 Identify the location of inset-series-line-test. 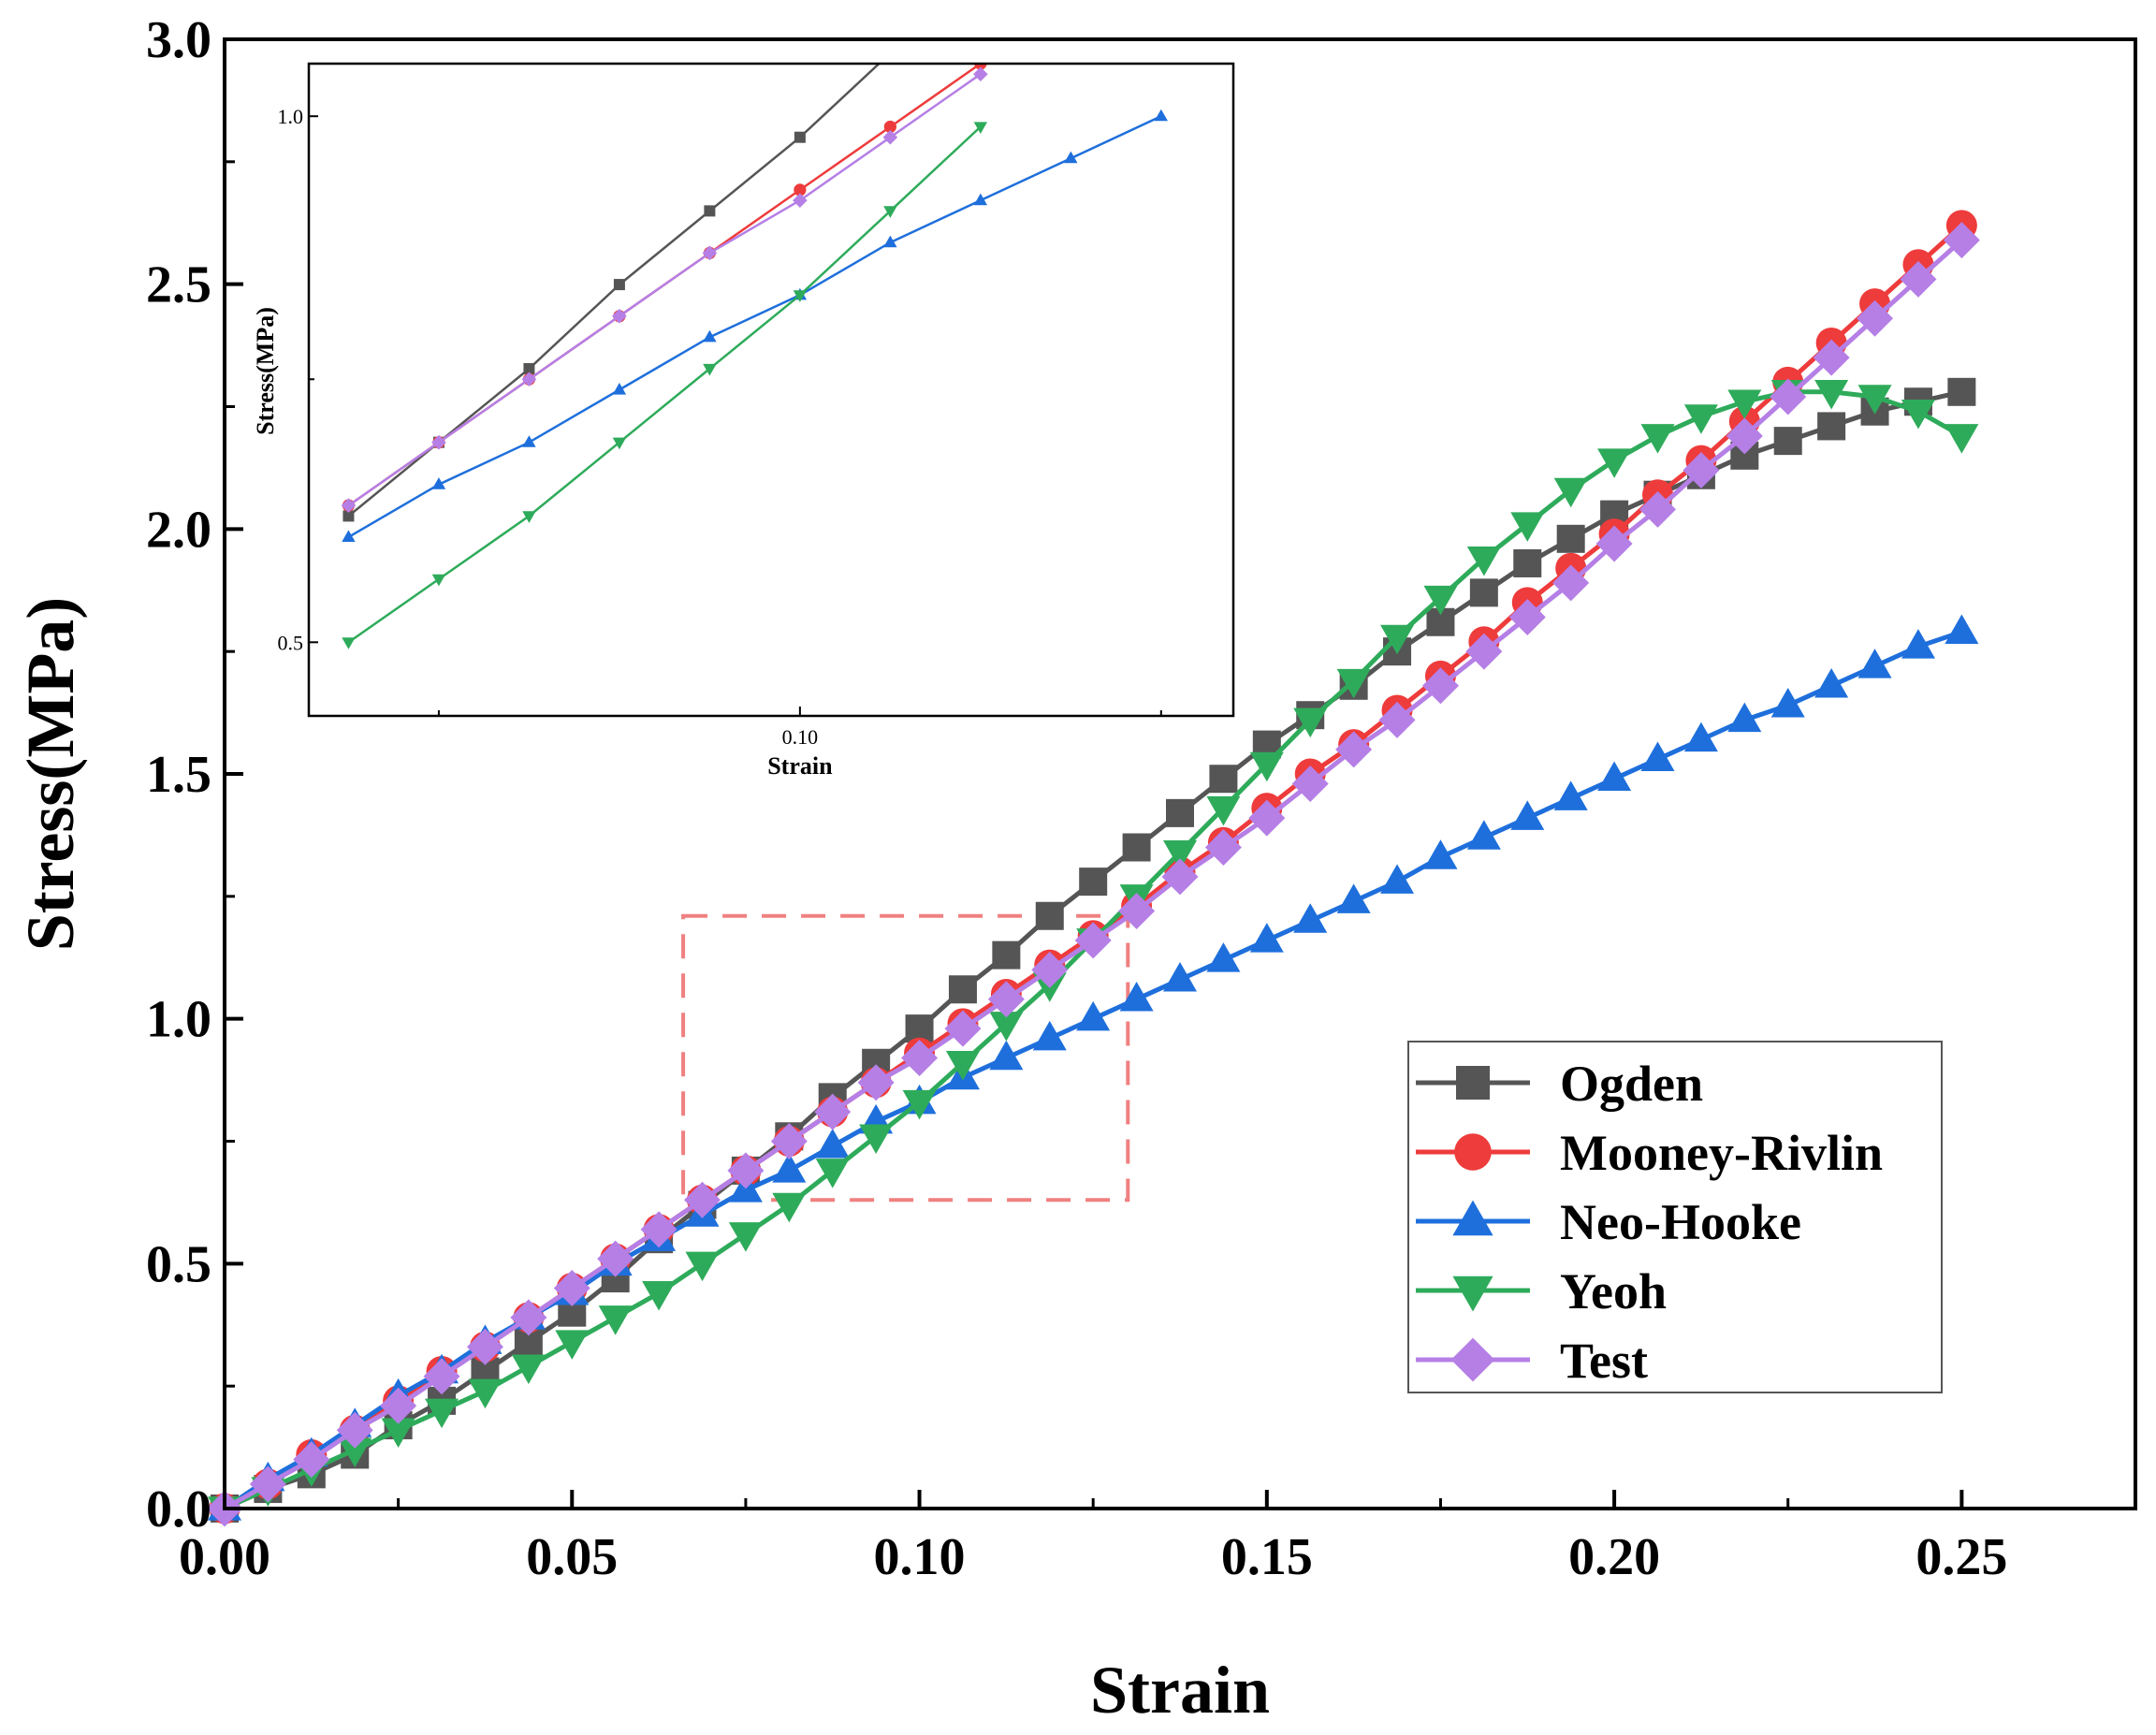
(664, 290).